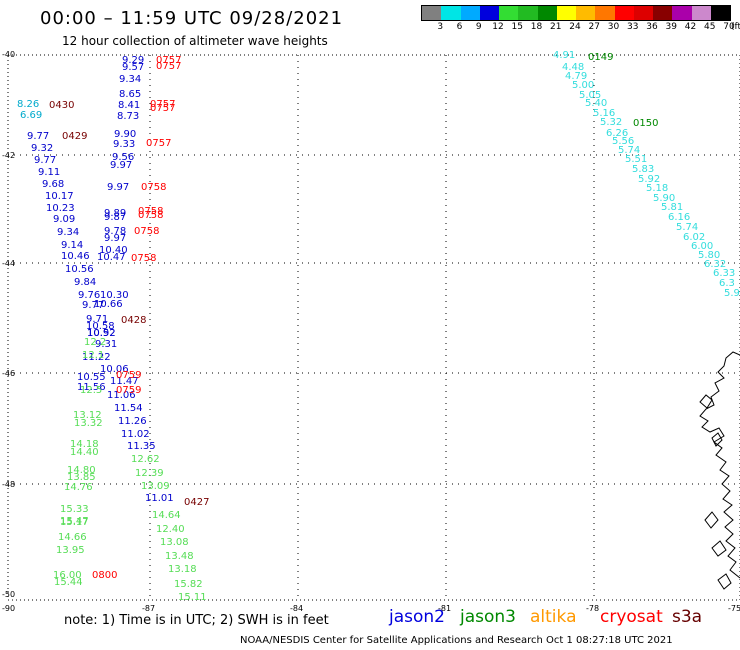  Describe the element at coordinates (115, 217) in the screenshot. I see `swh-label: 9.87` at that location.